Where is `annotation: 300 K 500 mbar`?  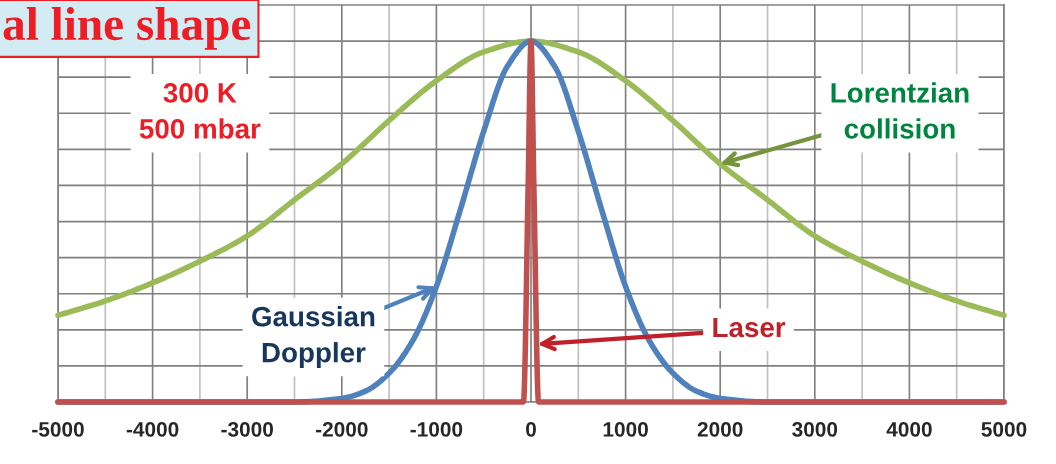 annotation: 300 K 500 mbar is located at coordinates (200, 111).